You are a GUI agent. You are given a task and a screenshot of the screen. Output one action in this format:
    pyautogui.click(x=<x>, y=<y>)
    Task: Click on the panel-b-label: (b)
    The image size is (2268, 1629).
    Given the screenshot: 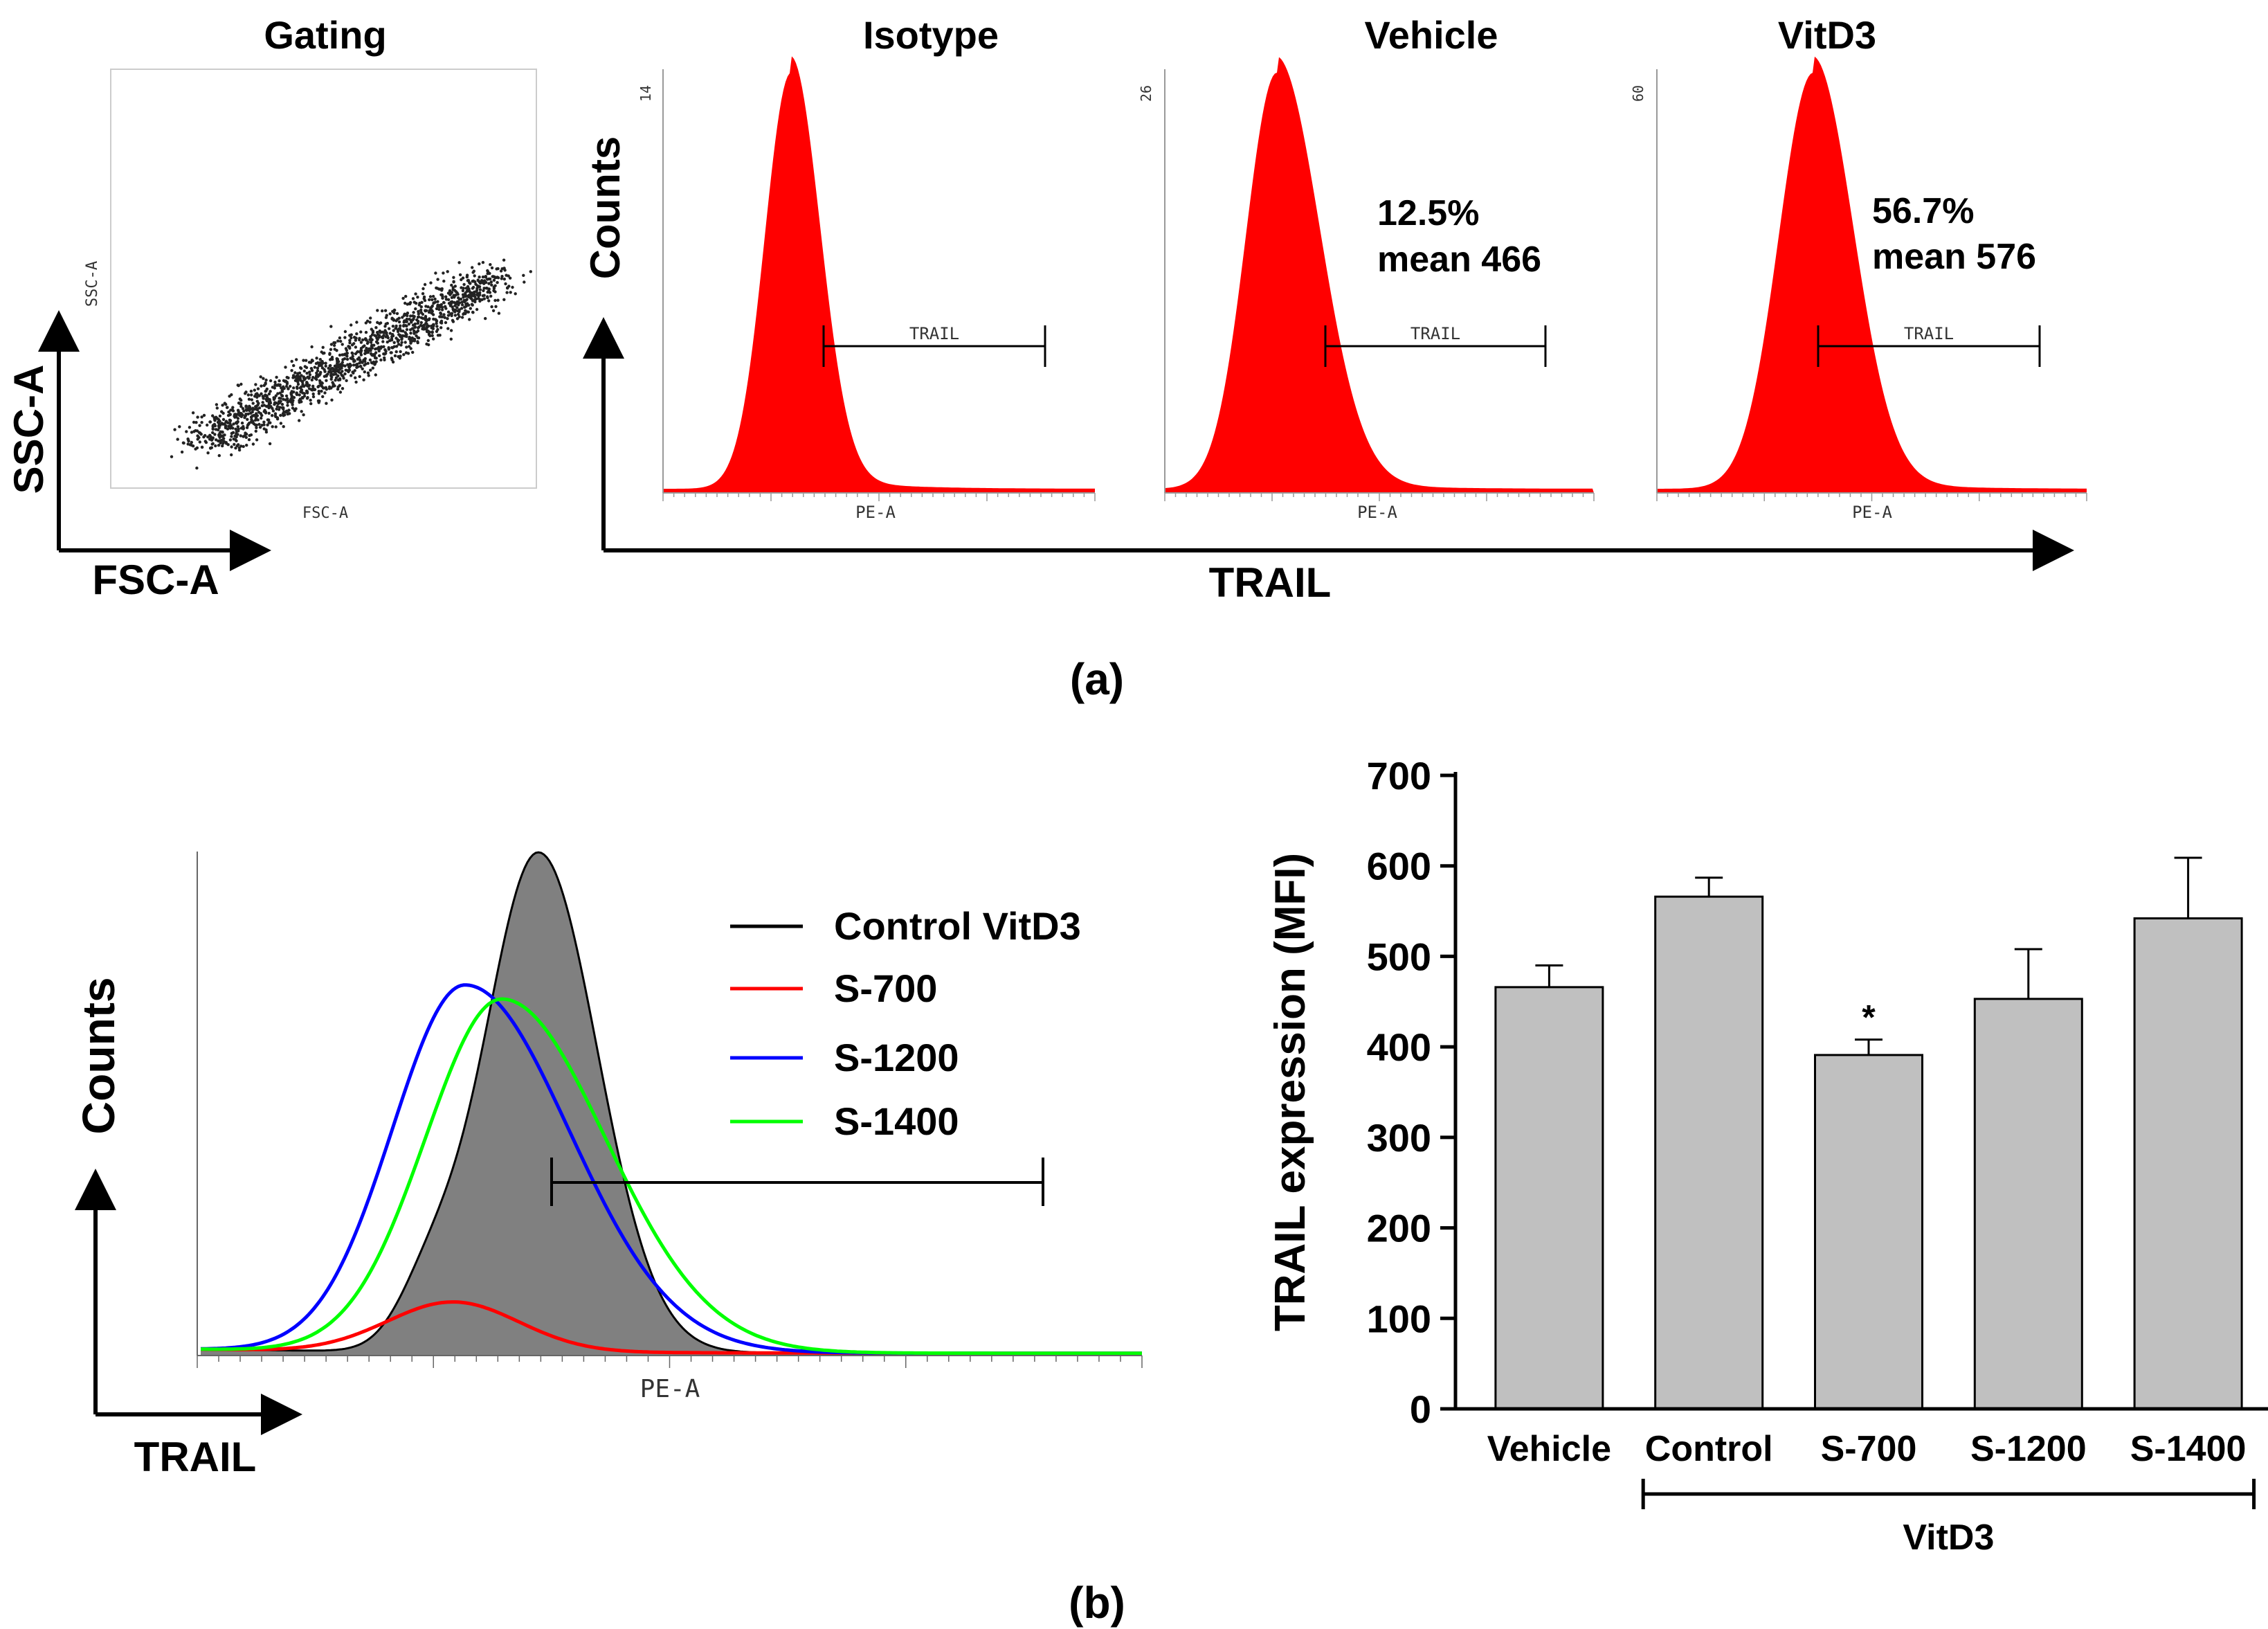 What is the action you would take?
    pyautogui.click(x=1097, y=1603)
    